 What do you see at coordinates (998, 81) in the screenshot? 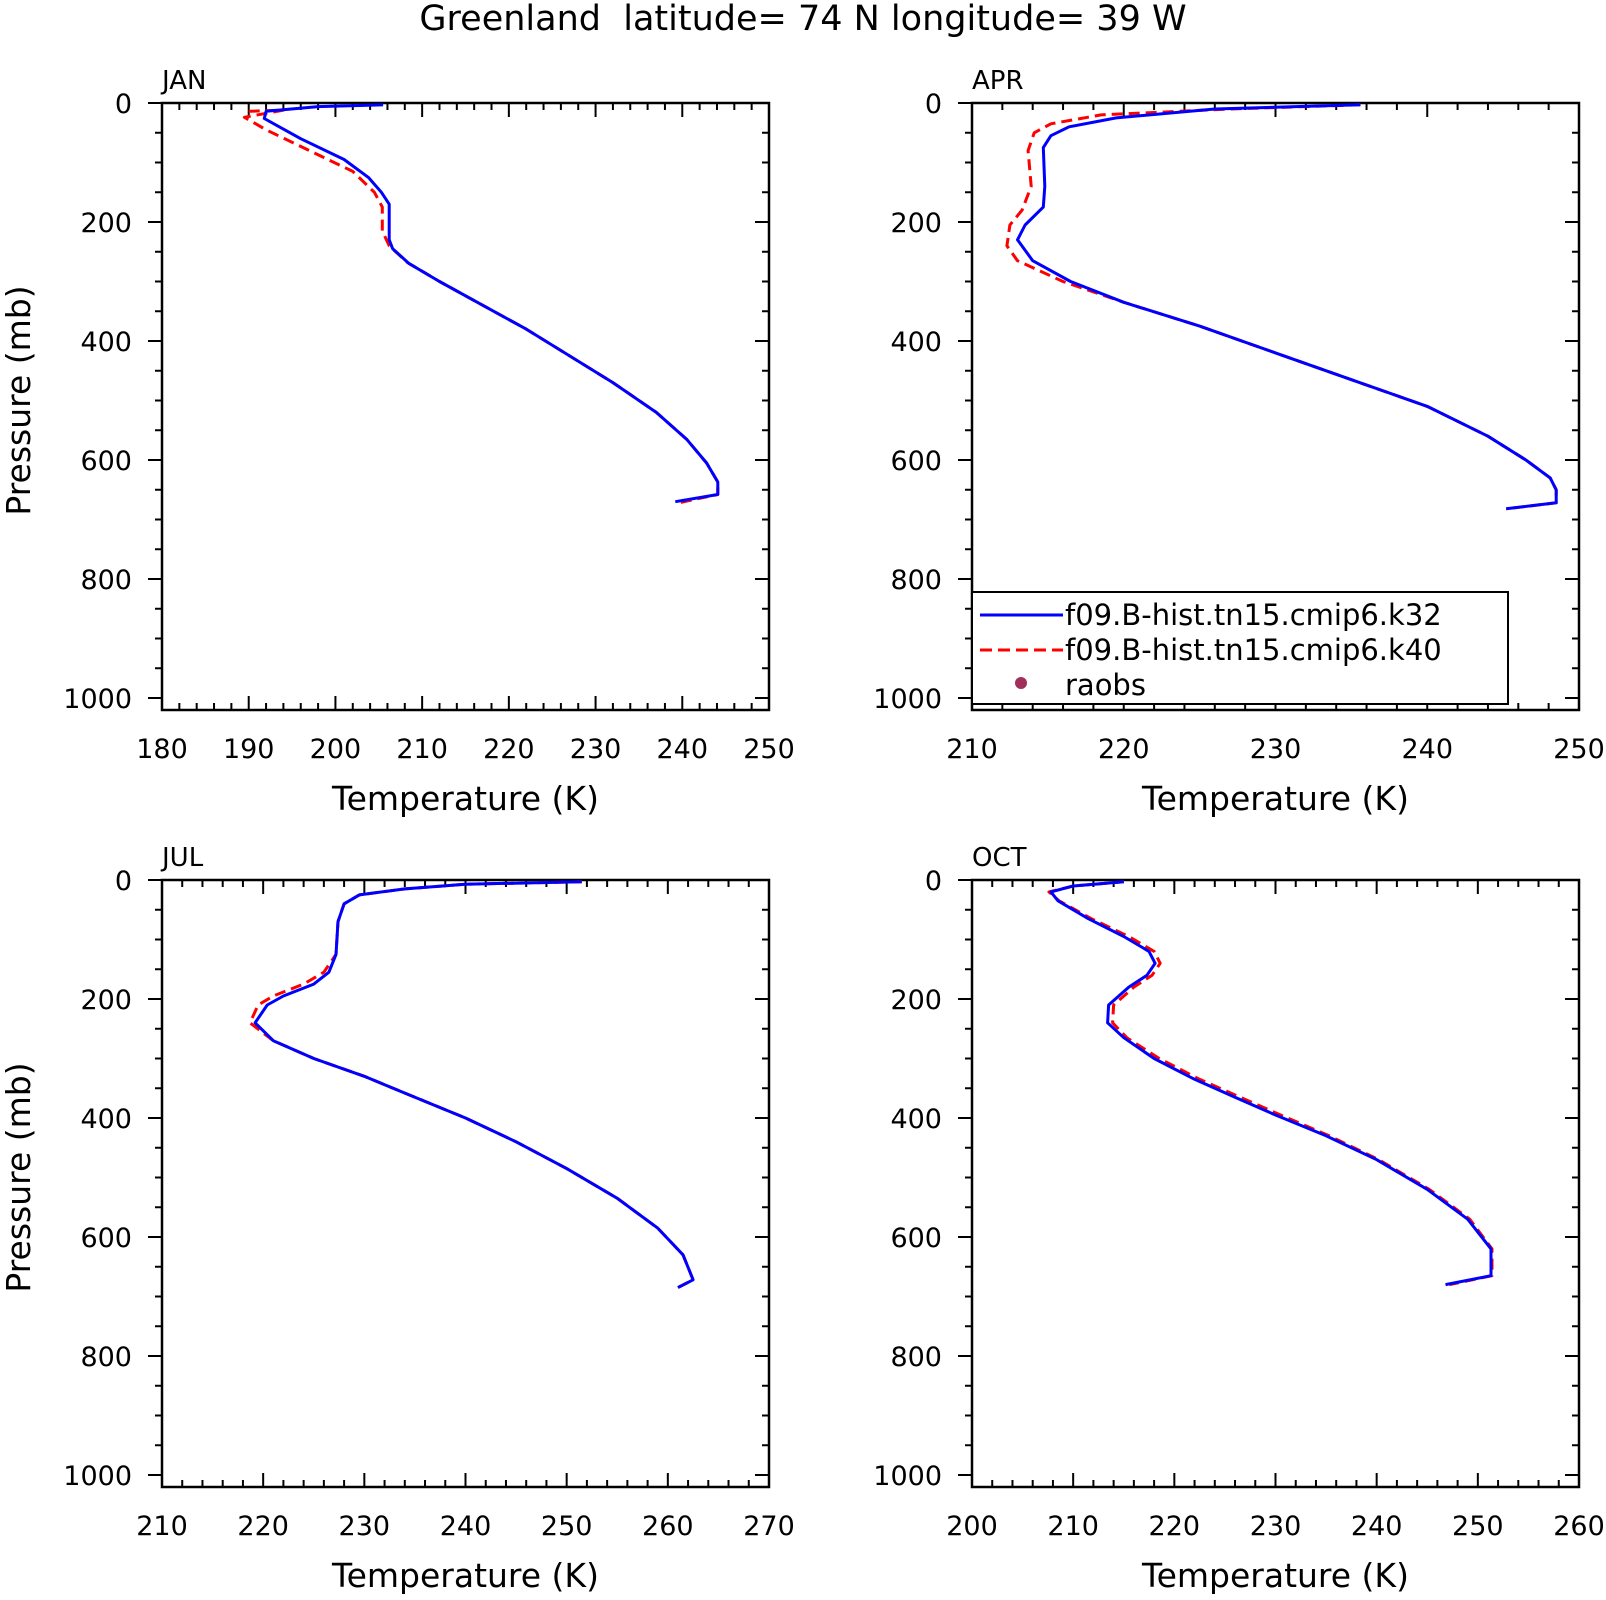
I see `panel-title: APR` at bounding box center [998, 81].